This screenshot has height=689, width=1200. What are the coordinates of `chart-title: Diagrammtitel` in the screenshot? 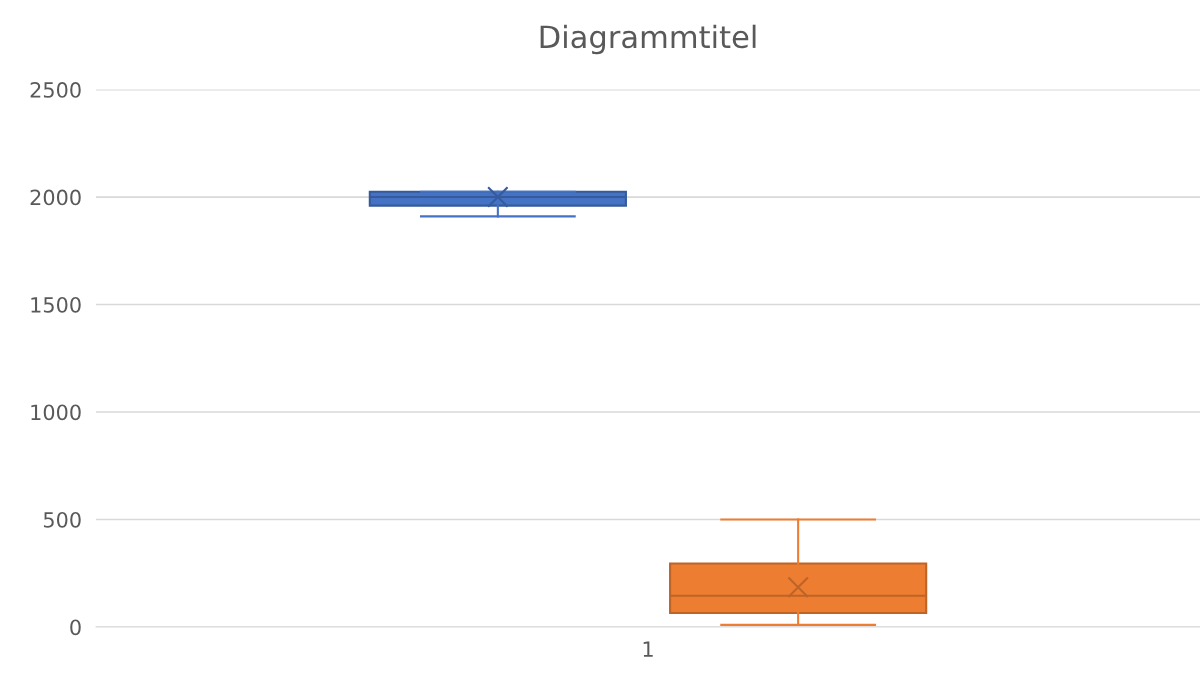 It's located at (648, 39).